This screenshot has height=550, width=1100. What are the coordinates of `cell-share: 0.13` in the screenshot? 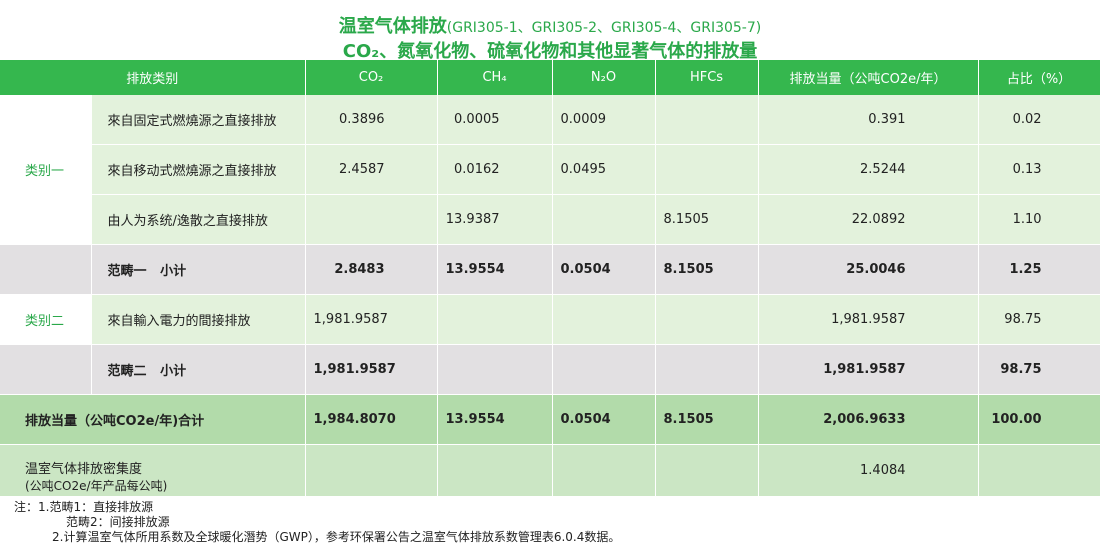 It's located at (1039, 169).